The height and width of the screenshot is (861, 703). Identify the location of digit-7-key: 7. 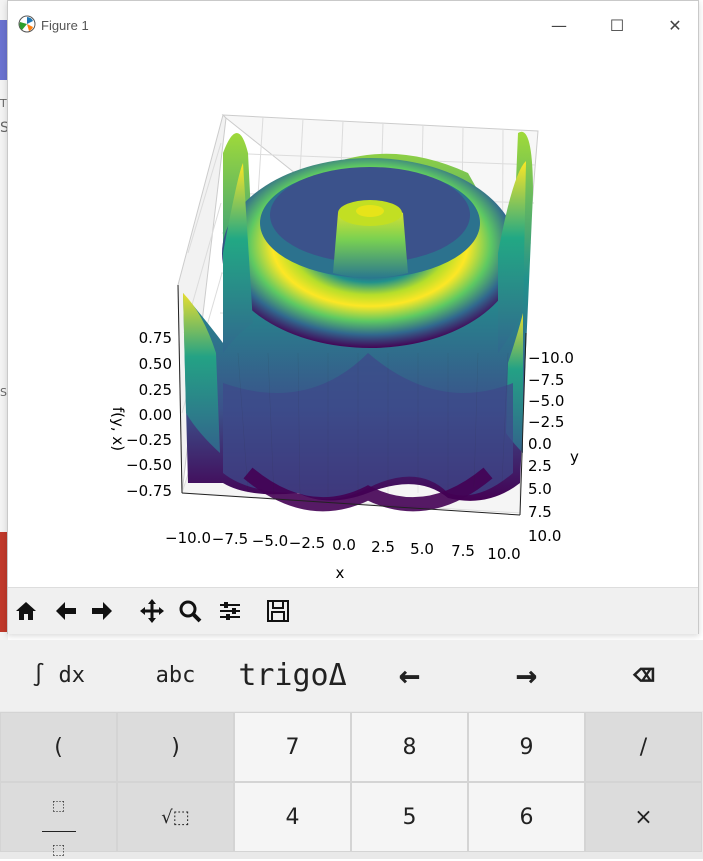
(292, 747).